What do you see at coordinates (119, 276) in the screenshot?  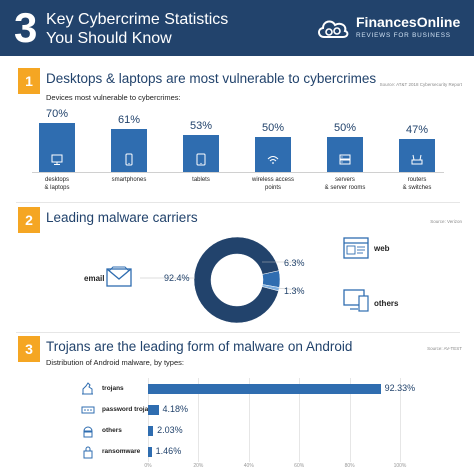 I see `envelope-icon` at bounding box center [119, 276].